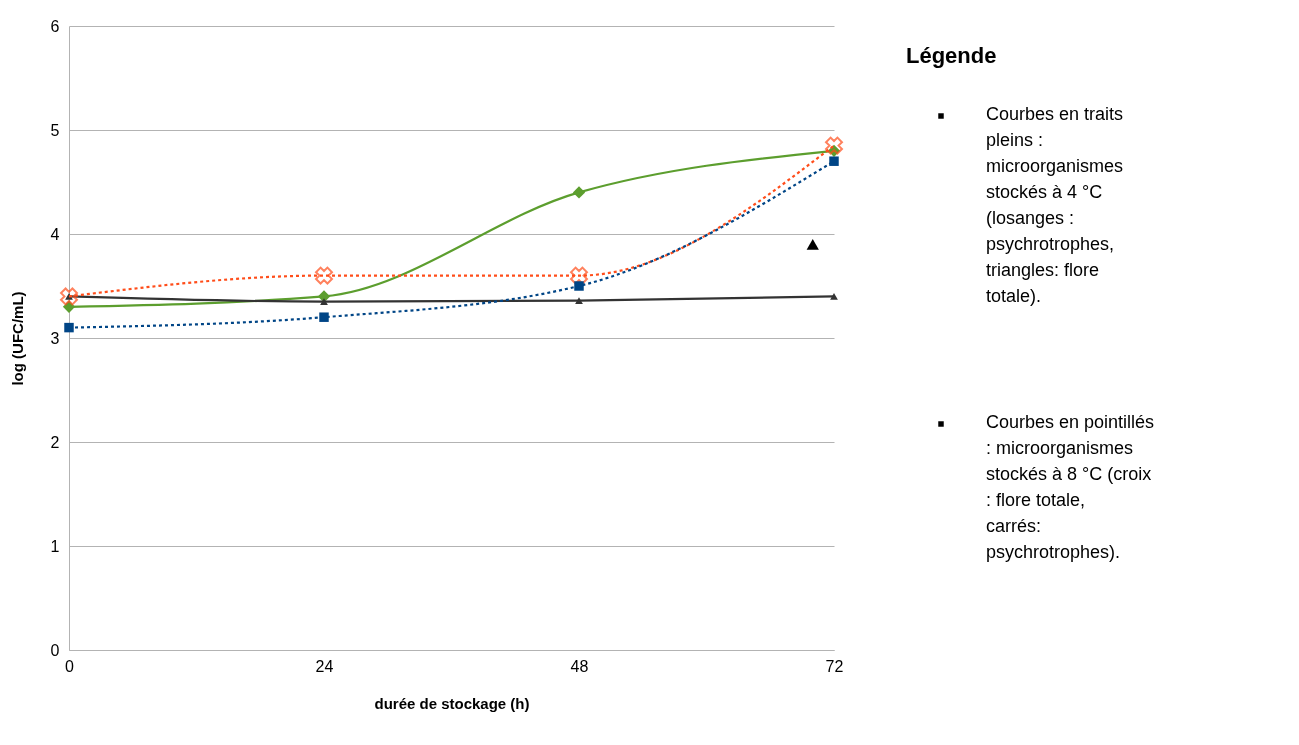  What do you see at coordinates (324, 666) in the screenshot?
I see `x-tick-label: 24` at bounding box center [324, 666].